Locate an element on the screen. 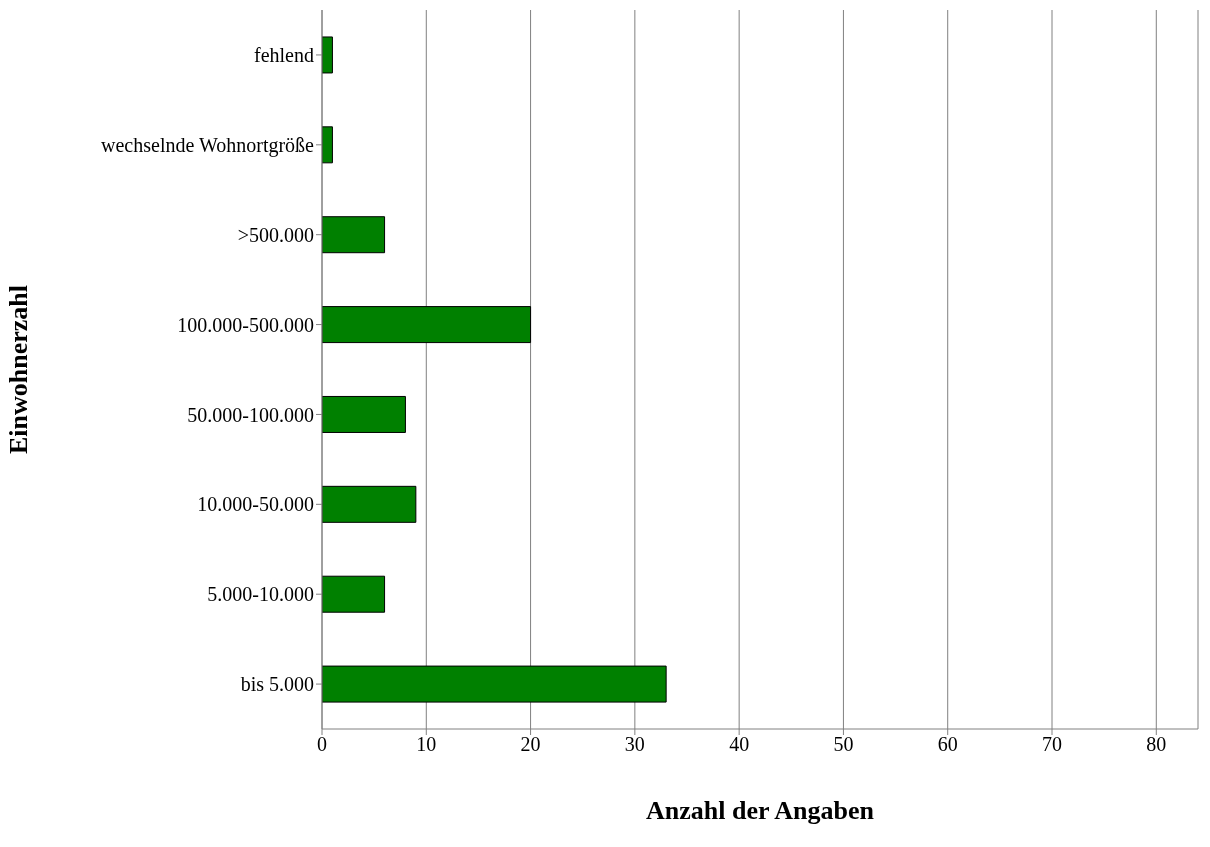  y-tick-label: 100.000-500.000 is located at coordinates (245, 324).